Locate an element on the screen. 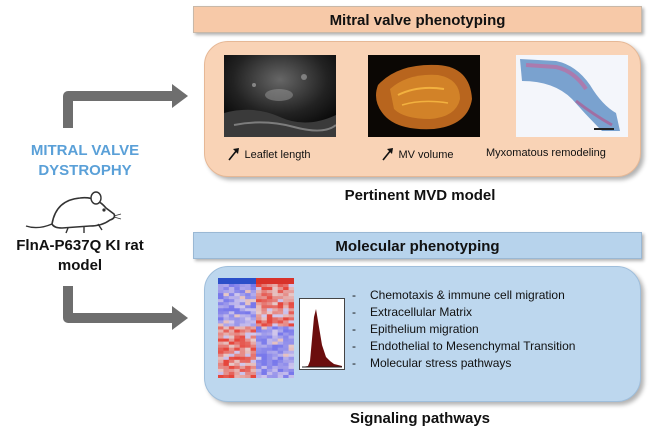  leaflet-length-label: Leaflet length is located at coordinates (277, 155).